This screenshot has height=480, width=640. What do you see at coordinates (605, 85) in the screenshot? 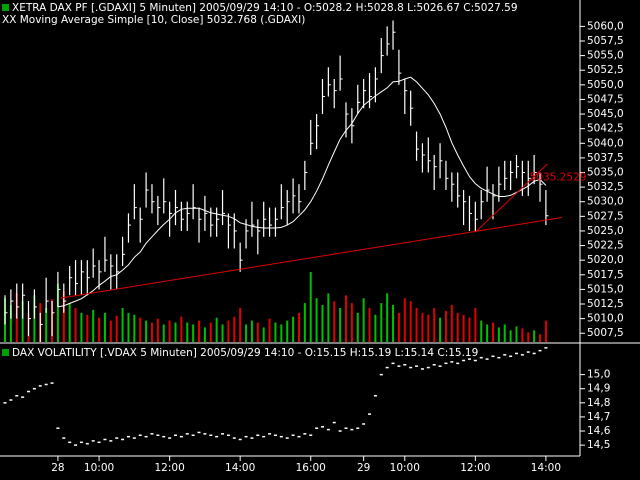
I see `y-tick-label: 5050,0` at bounding box center [605, 85].